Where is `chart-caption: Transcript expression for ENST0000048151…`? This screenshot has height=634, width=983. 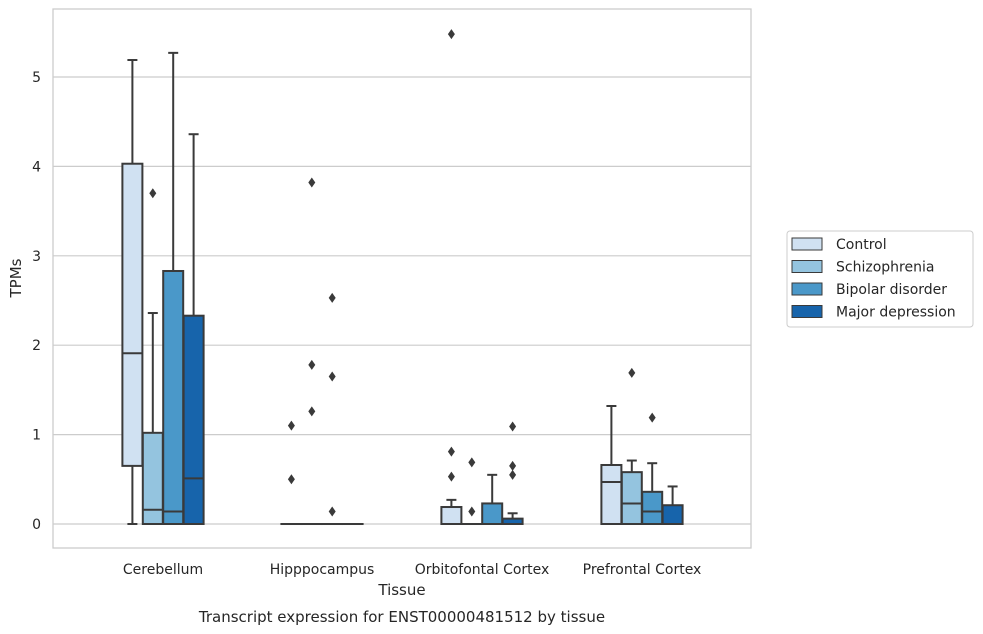 chart-caption: Transcript expression for ENST0000048151… is located at coordinates (401, 617).